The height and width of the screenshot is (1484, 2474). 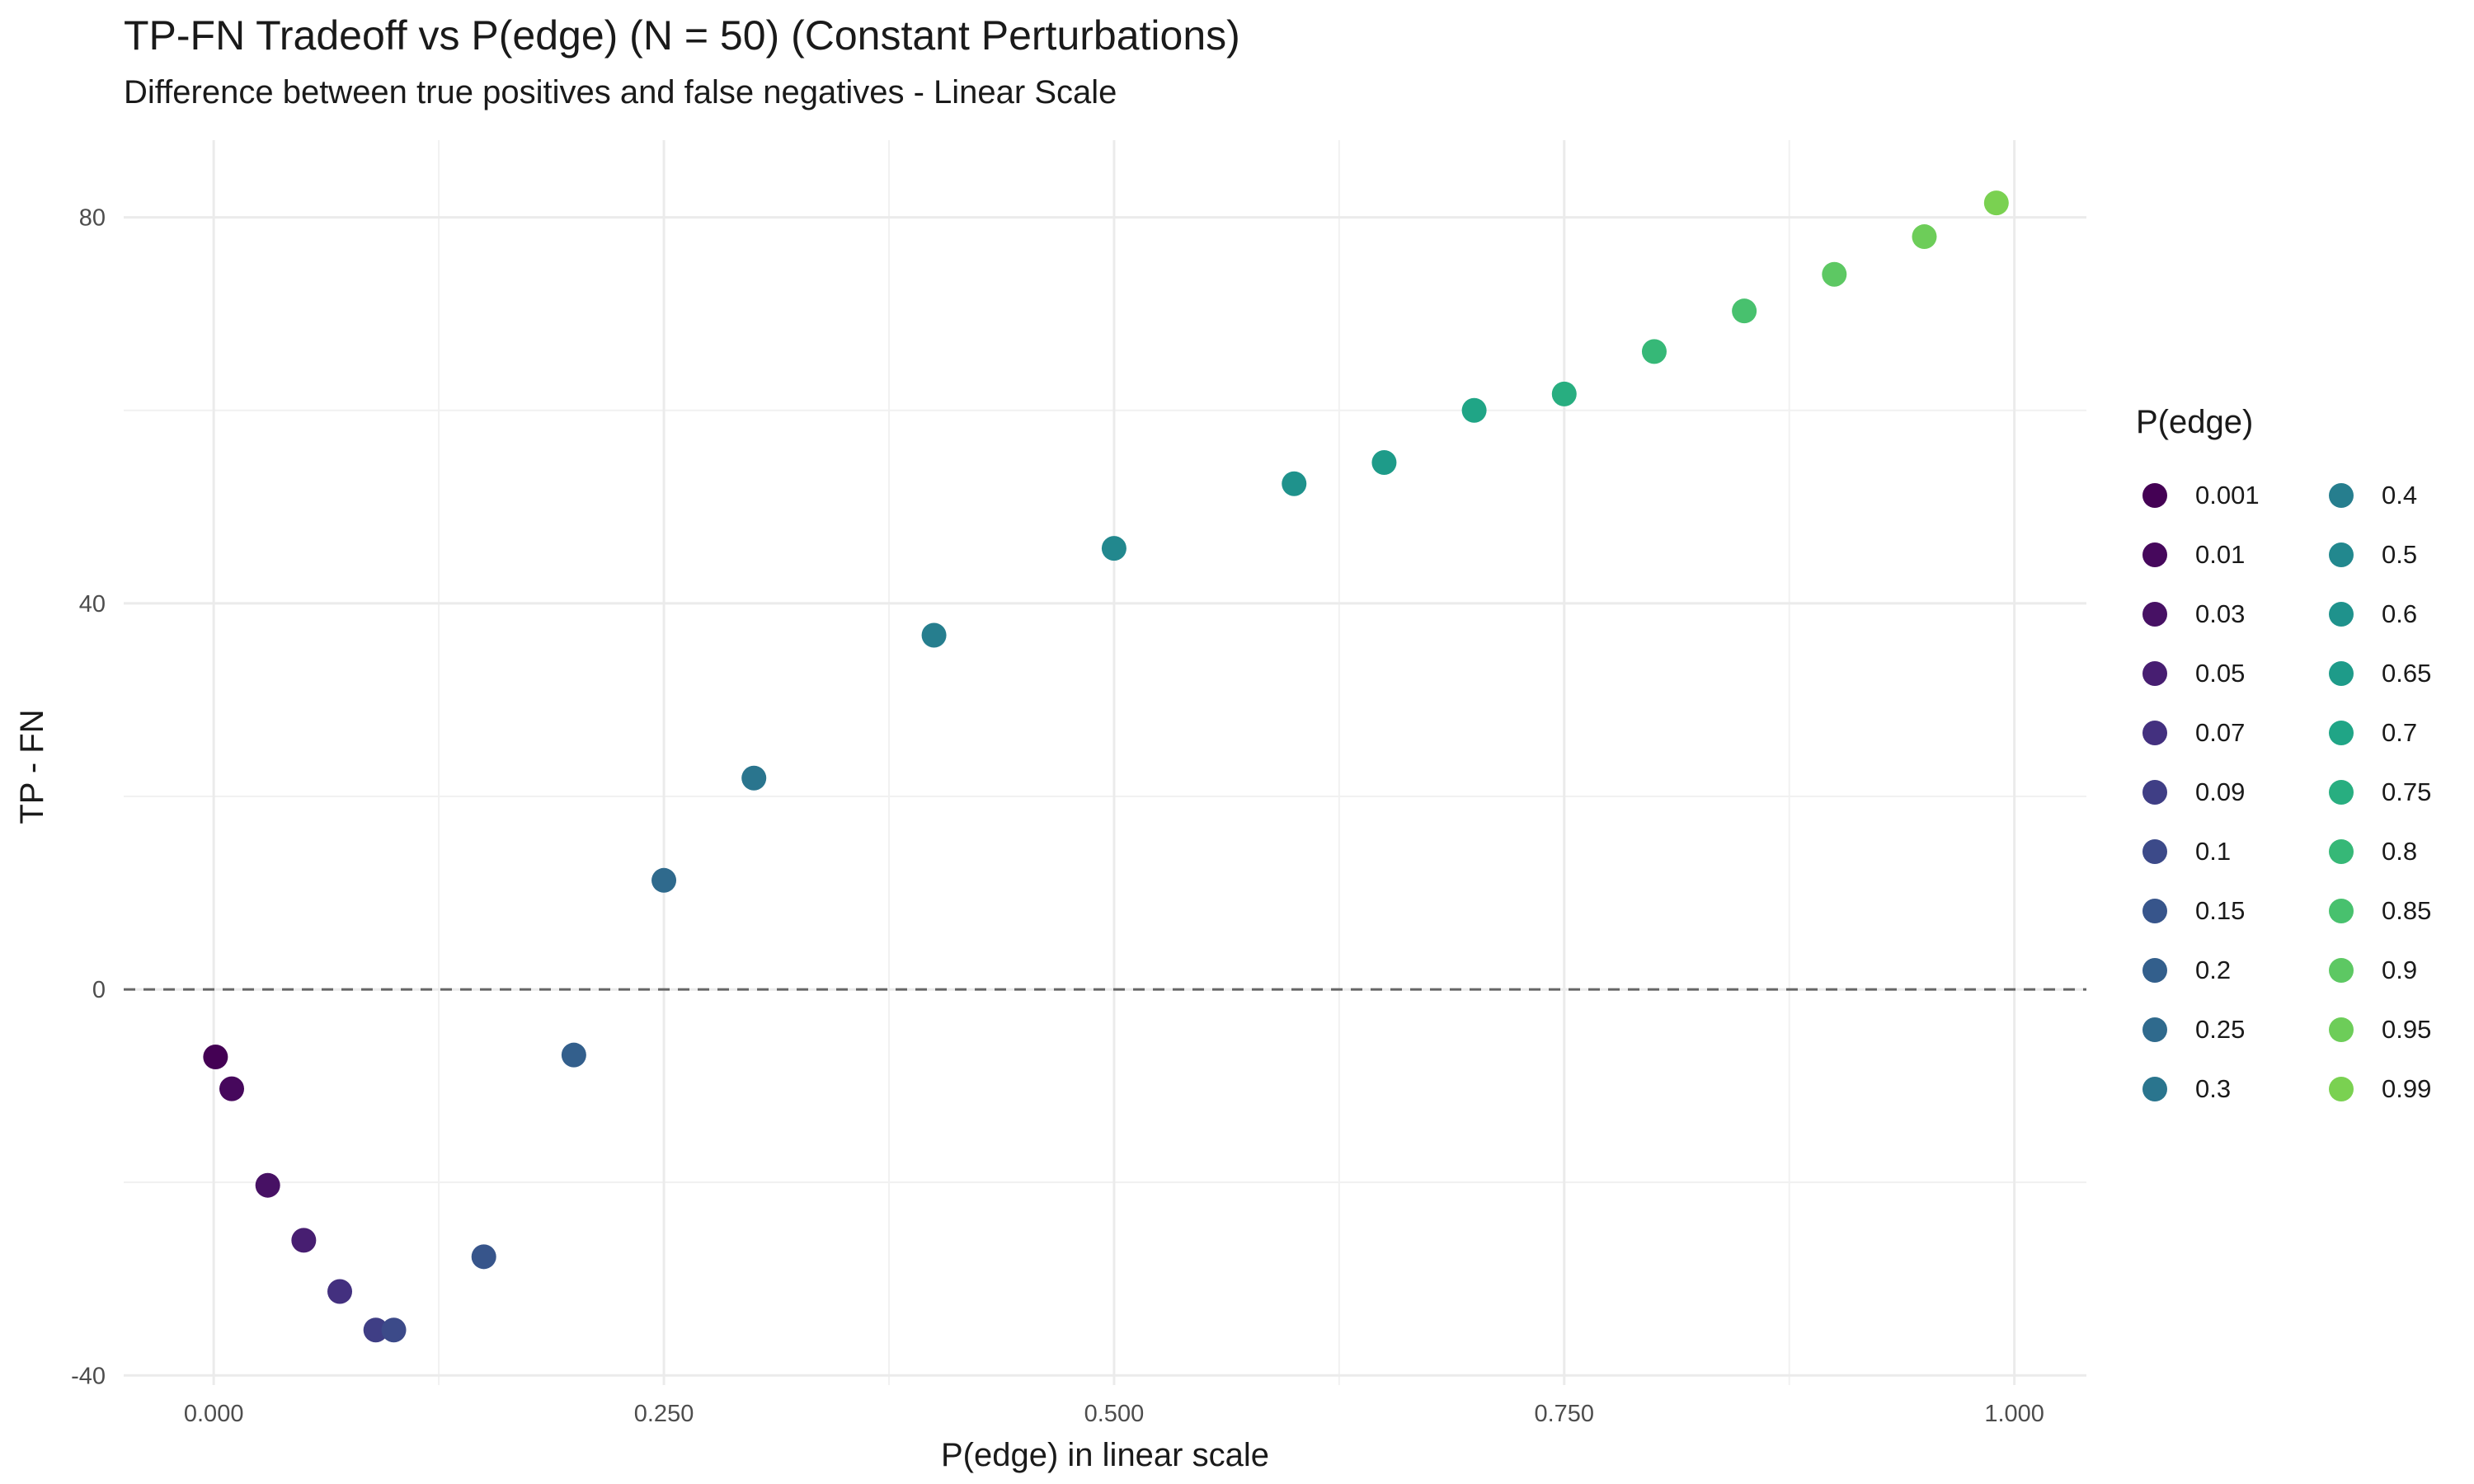 I want to click on legend-item-0_05: 0.05, so click(x=2215, y=673).